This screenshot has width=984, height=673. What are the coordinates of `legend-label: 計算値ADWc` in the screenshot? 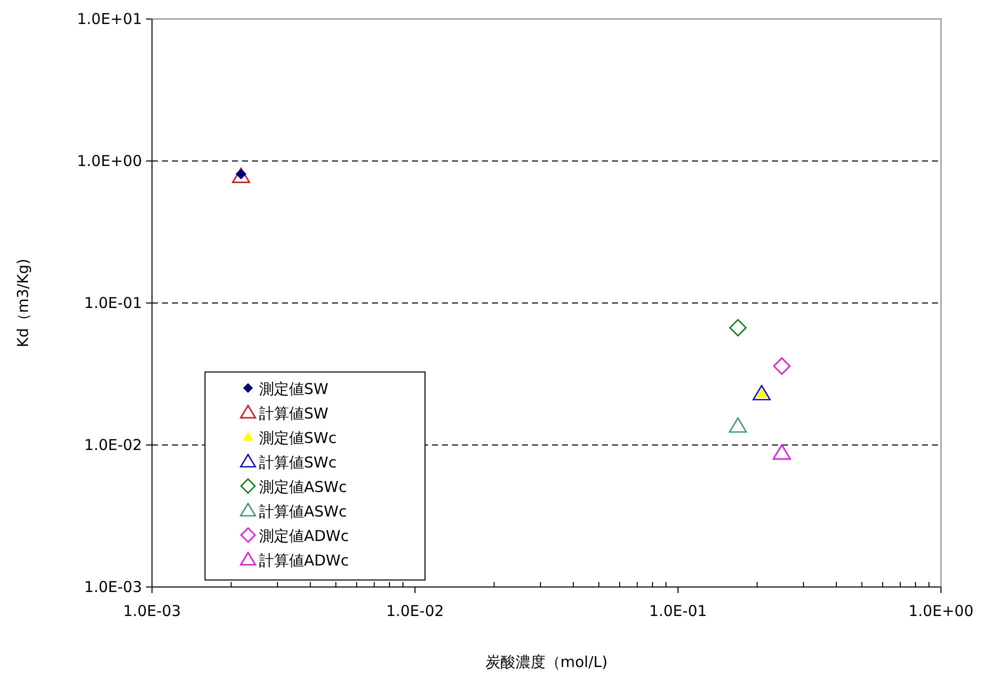 It's located at (304, 561).